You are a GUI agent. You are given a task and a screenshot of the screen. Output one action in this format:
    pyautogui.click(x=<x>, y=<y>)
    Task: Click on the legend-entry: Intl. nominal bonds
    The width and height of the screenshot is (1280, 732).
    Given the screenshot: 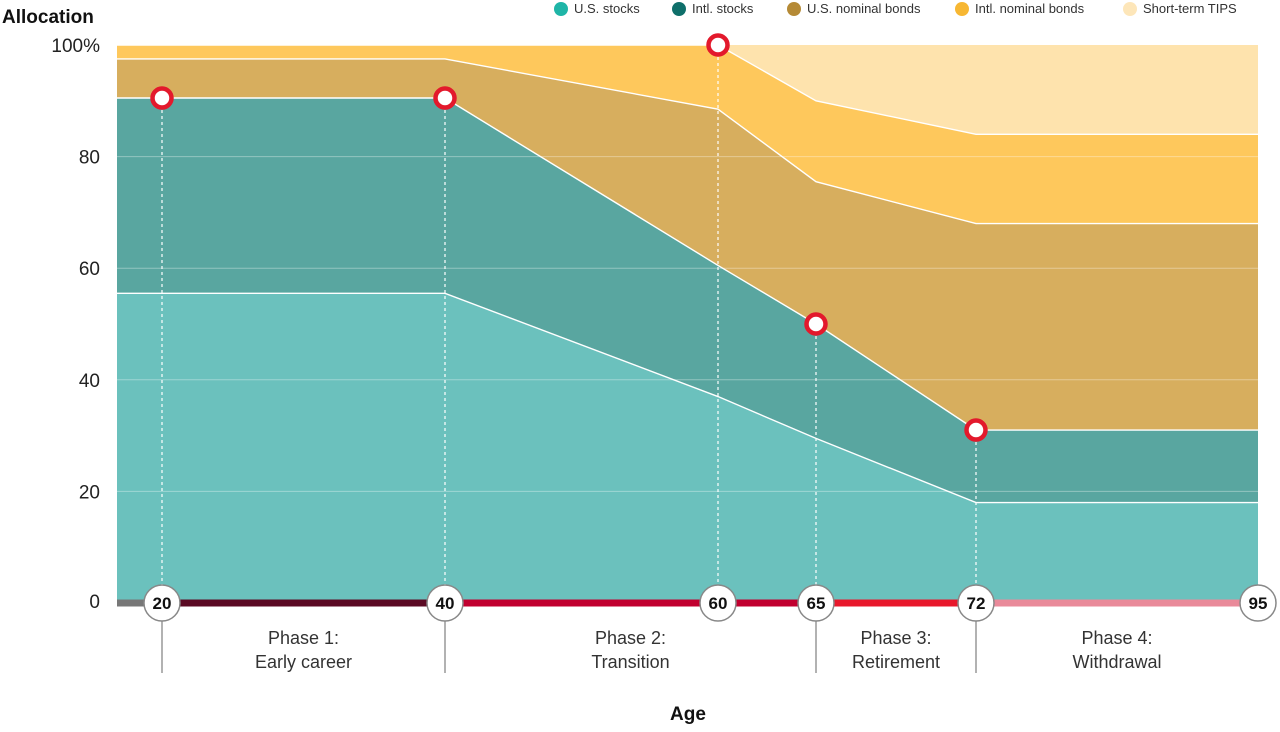 What is the action you would take?
    pyautogui.click(x=1030, y=8)
    